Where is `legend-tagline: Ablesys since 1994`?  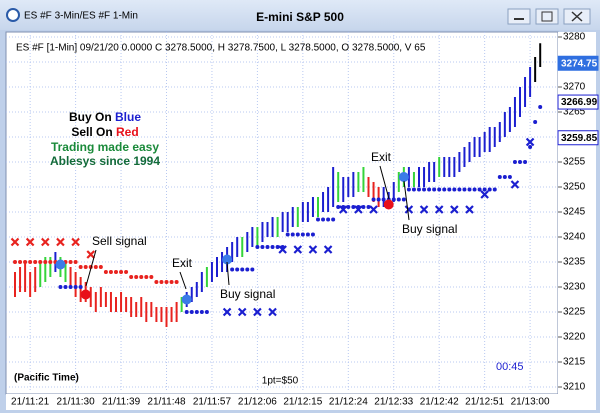
legend-tagline: Ablesys since 1994 is located at coordinates (105, 161).